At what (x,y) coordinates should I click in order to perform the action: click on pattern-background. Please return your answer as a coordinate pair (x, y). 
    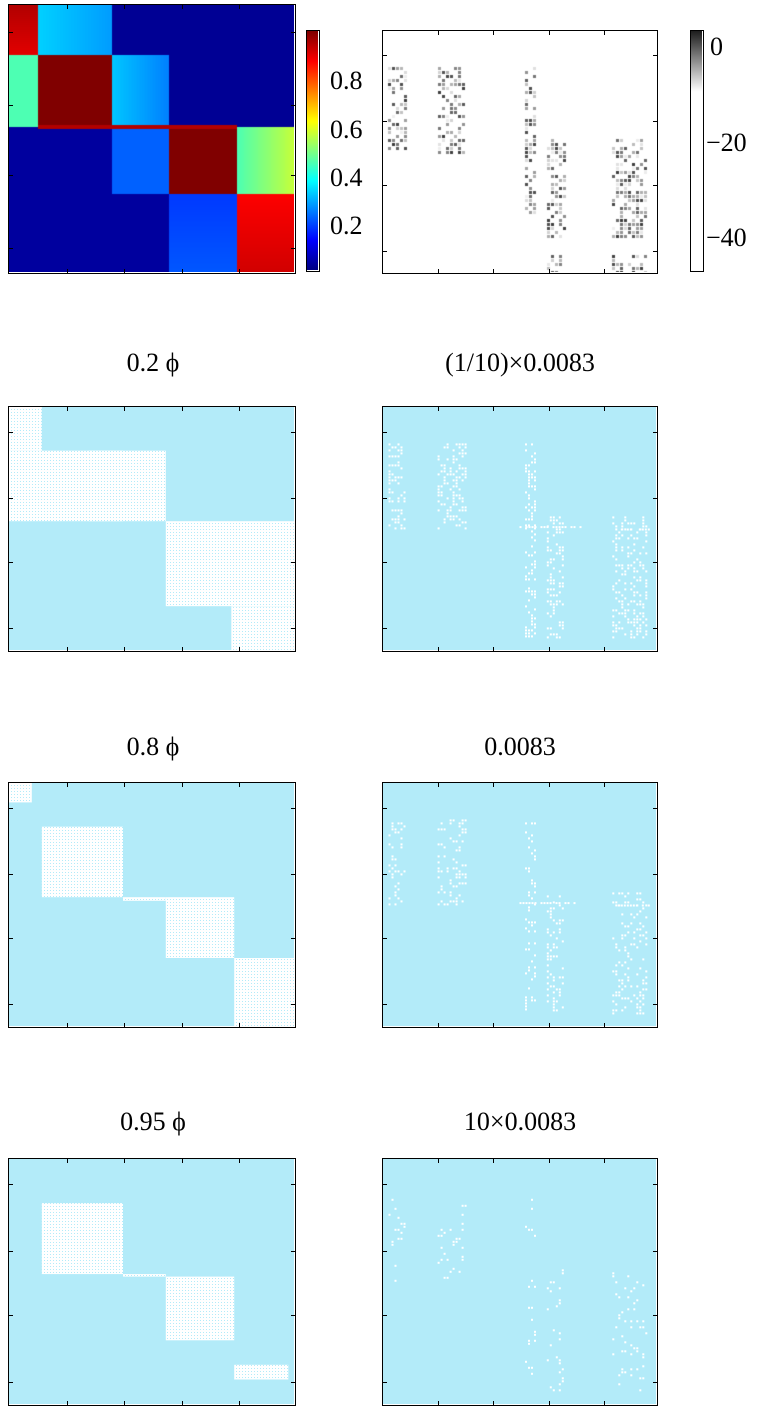
    Looking at the image, I should click on (519, 528).